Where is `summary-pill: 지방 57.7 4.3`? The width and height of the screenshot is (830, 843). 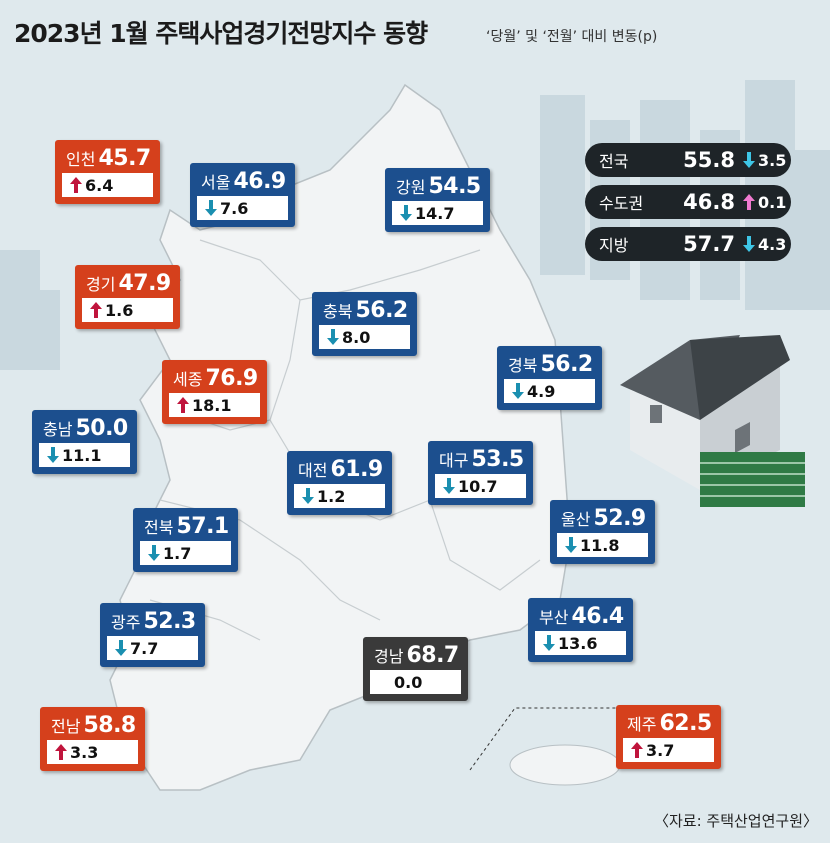 summary-pill: 지방 57.7 4.3 is located at coordinates (688, 244).